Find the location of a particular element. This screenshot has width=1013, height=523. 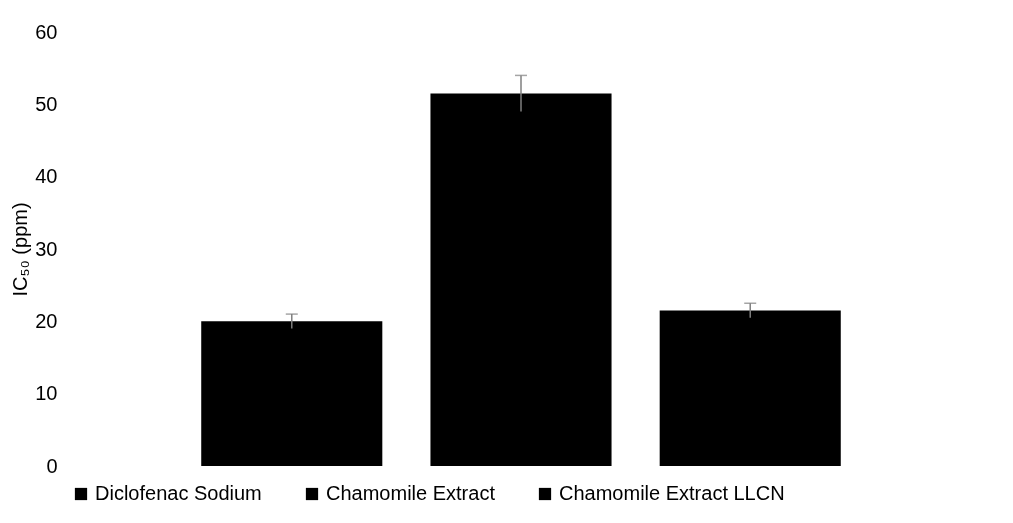

y-tick-label: 20 is located at coordinates (46, 320).